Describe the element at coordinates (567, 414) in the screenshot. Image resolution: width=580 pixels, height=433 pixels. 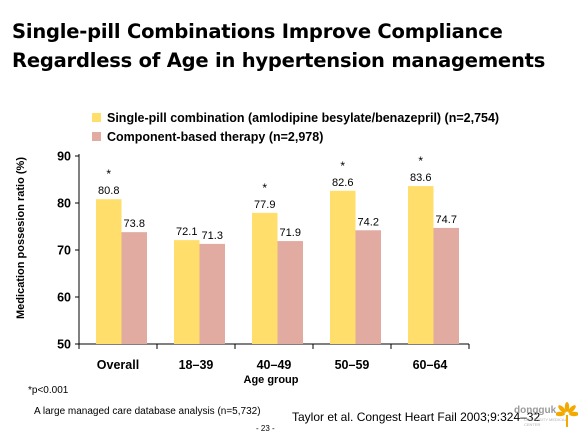
I see `flower-icon` at that location.